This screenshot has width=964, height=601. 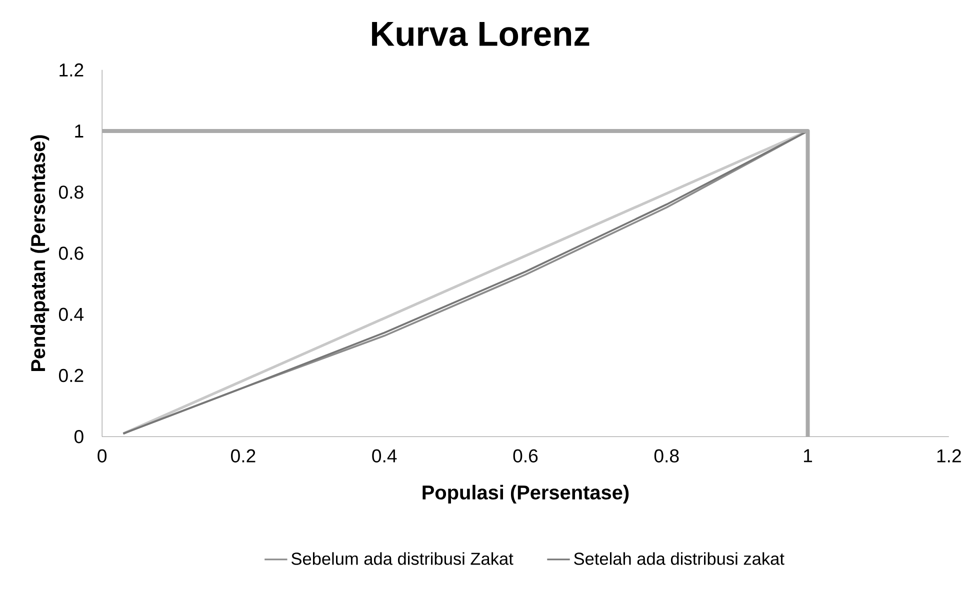 I want to click on y-tick-label: 0.8, so click(x=71, y=192).